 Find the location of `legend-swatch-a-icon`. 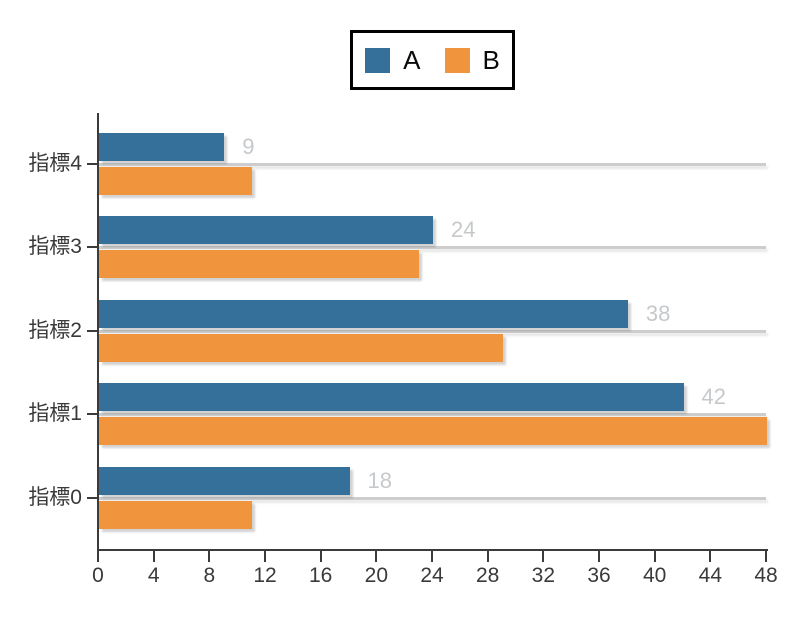

legend-swatch-a-icon is located at coordinates (378, 60).